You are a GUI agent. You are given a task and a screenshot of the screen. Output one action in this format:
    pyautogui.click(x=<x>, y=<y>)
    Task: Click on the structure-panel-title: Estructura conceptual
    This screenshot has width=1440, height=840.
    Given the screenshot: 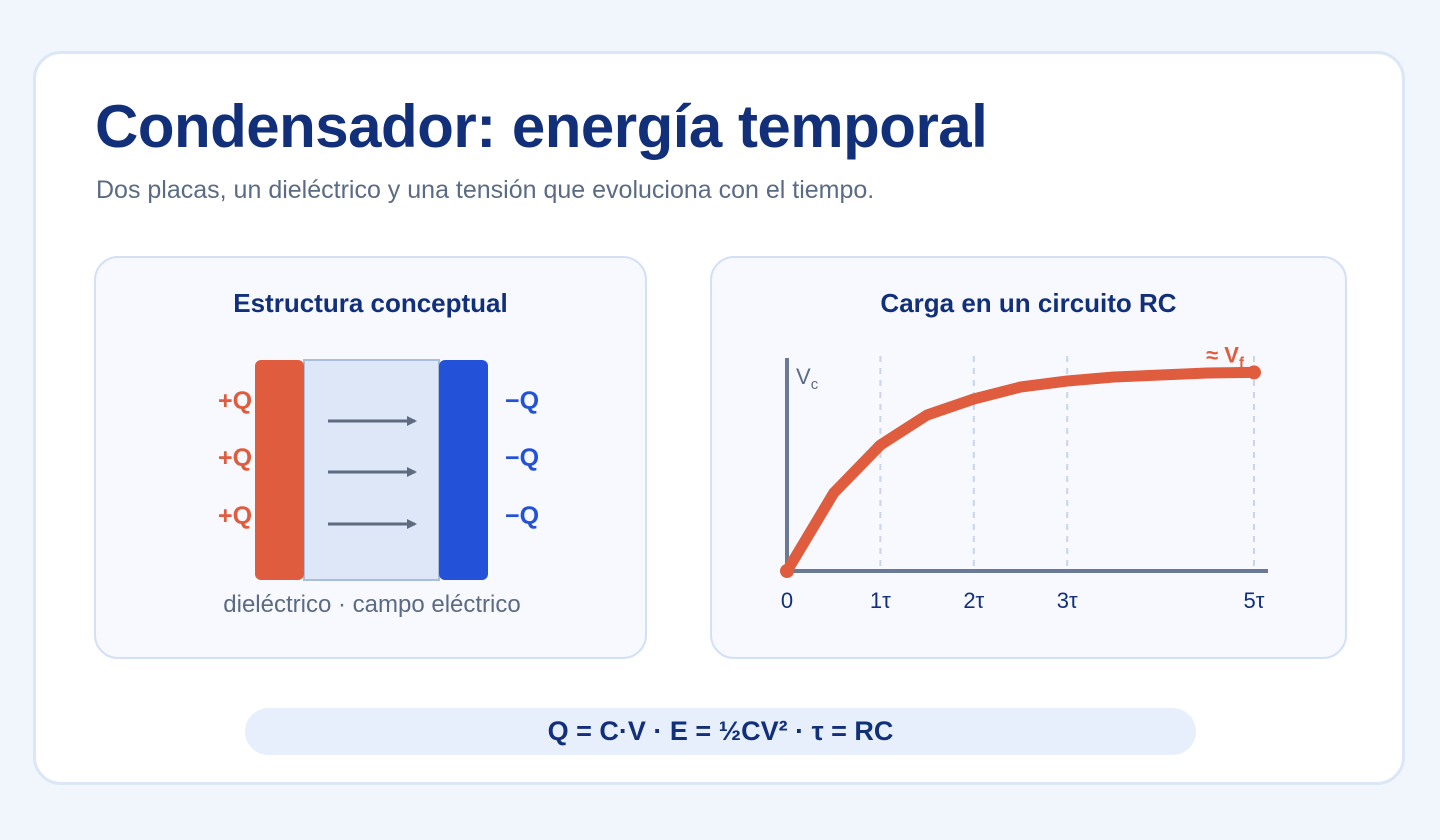 What is the action you would take?
    pyautogui.click(x=370, y=303)
    